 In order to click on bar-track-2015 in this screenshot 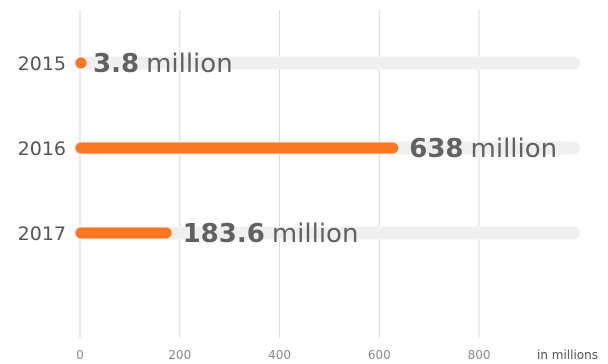, I will do `click(326, 63)`.